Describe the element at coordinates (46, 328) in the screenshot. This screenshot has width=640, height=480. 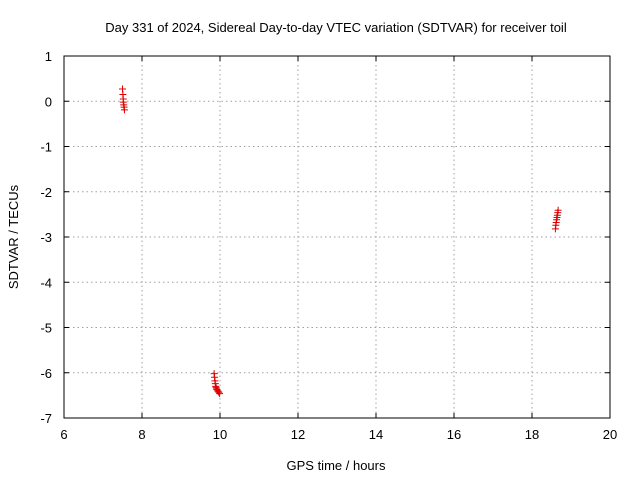
I see `y-tick-label: -5` at that location.